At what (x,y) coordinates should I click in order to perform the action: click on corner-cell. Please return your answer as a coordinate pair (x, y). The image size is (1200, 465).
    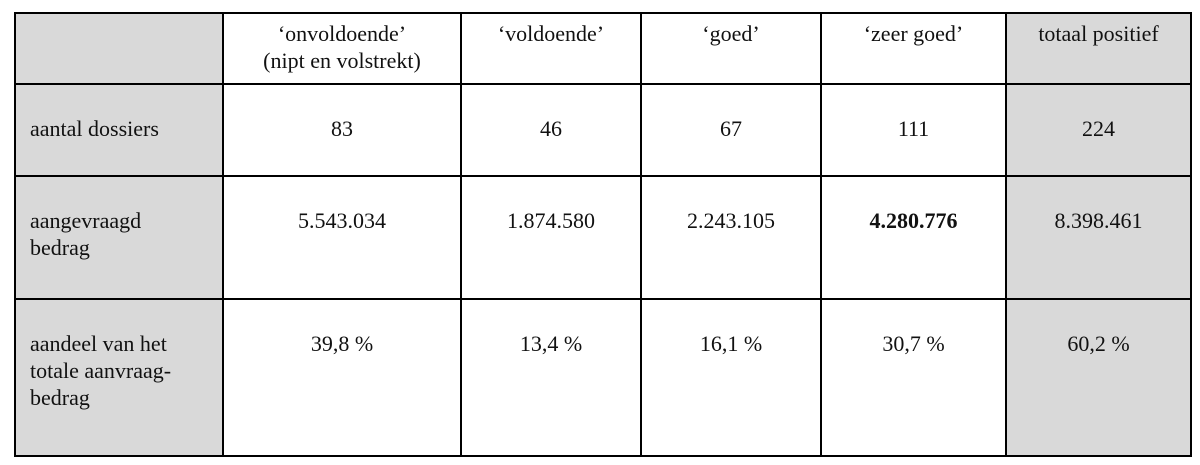
    Looking at the image, I should click on (119, 48).